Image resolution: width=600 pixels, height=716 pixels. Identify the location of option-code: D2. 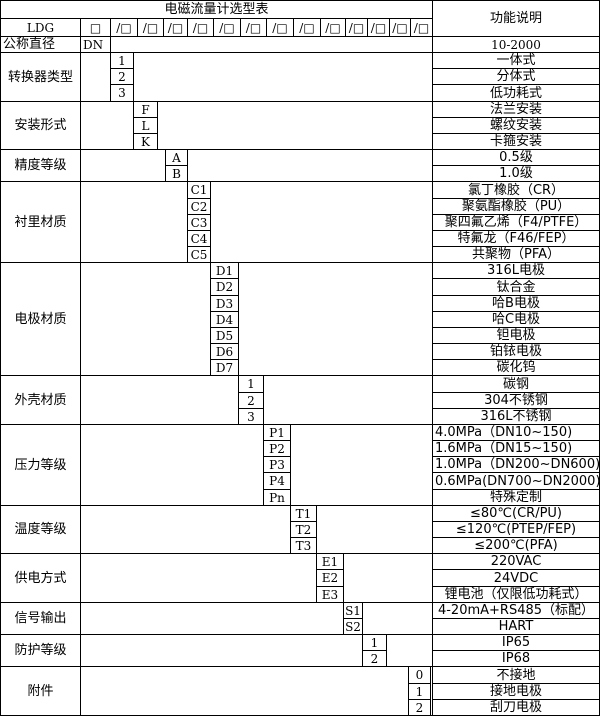
(225, 287).